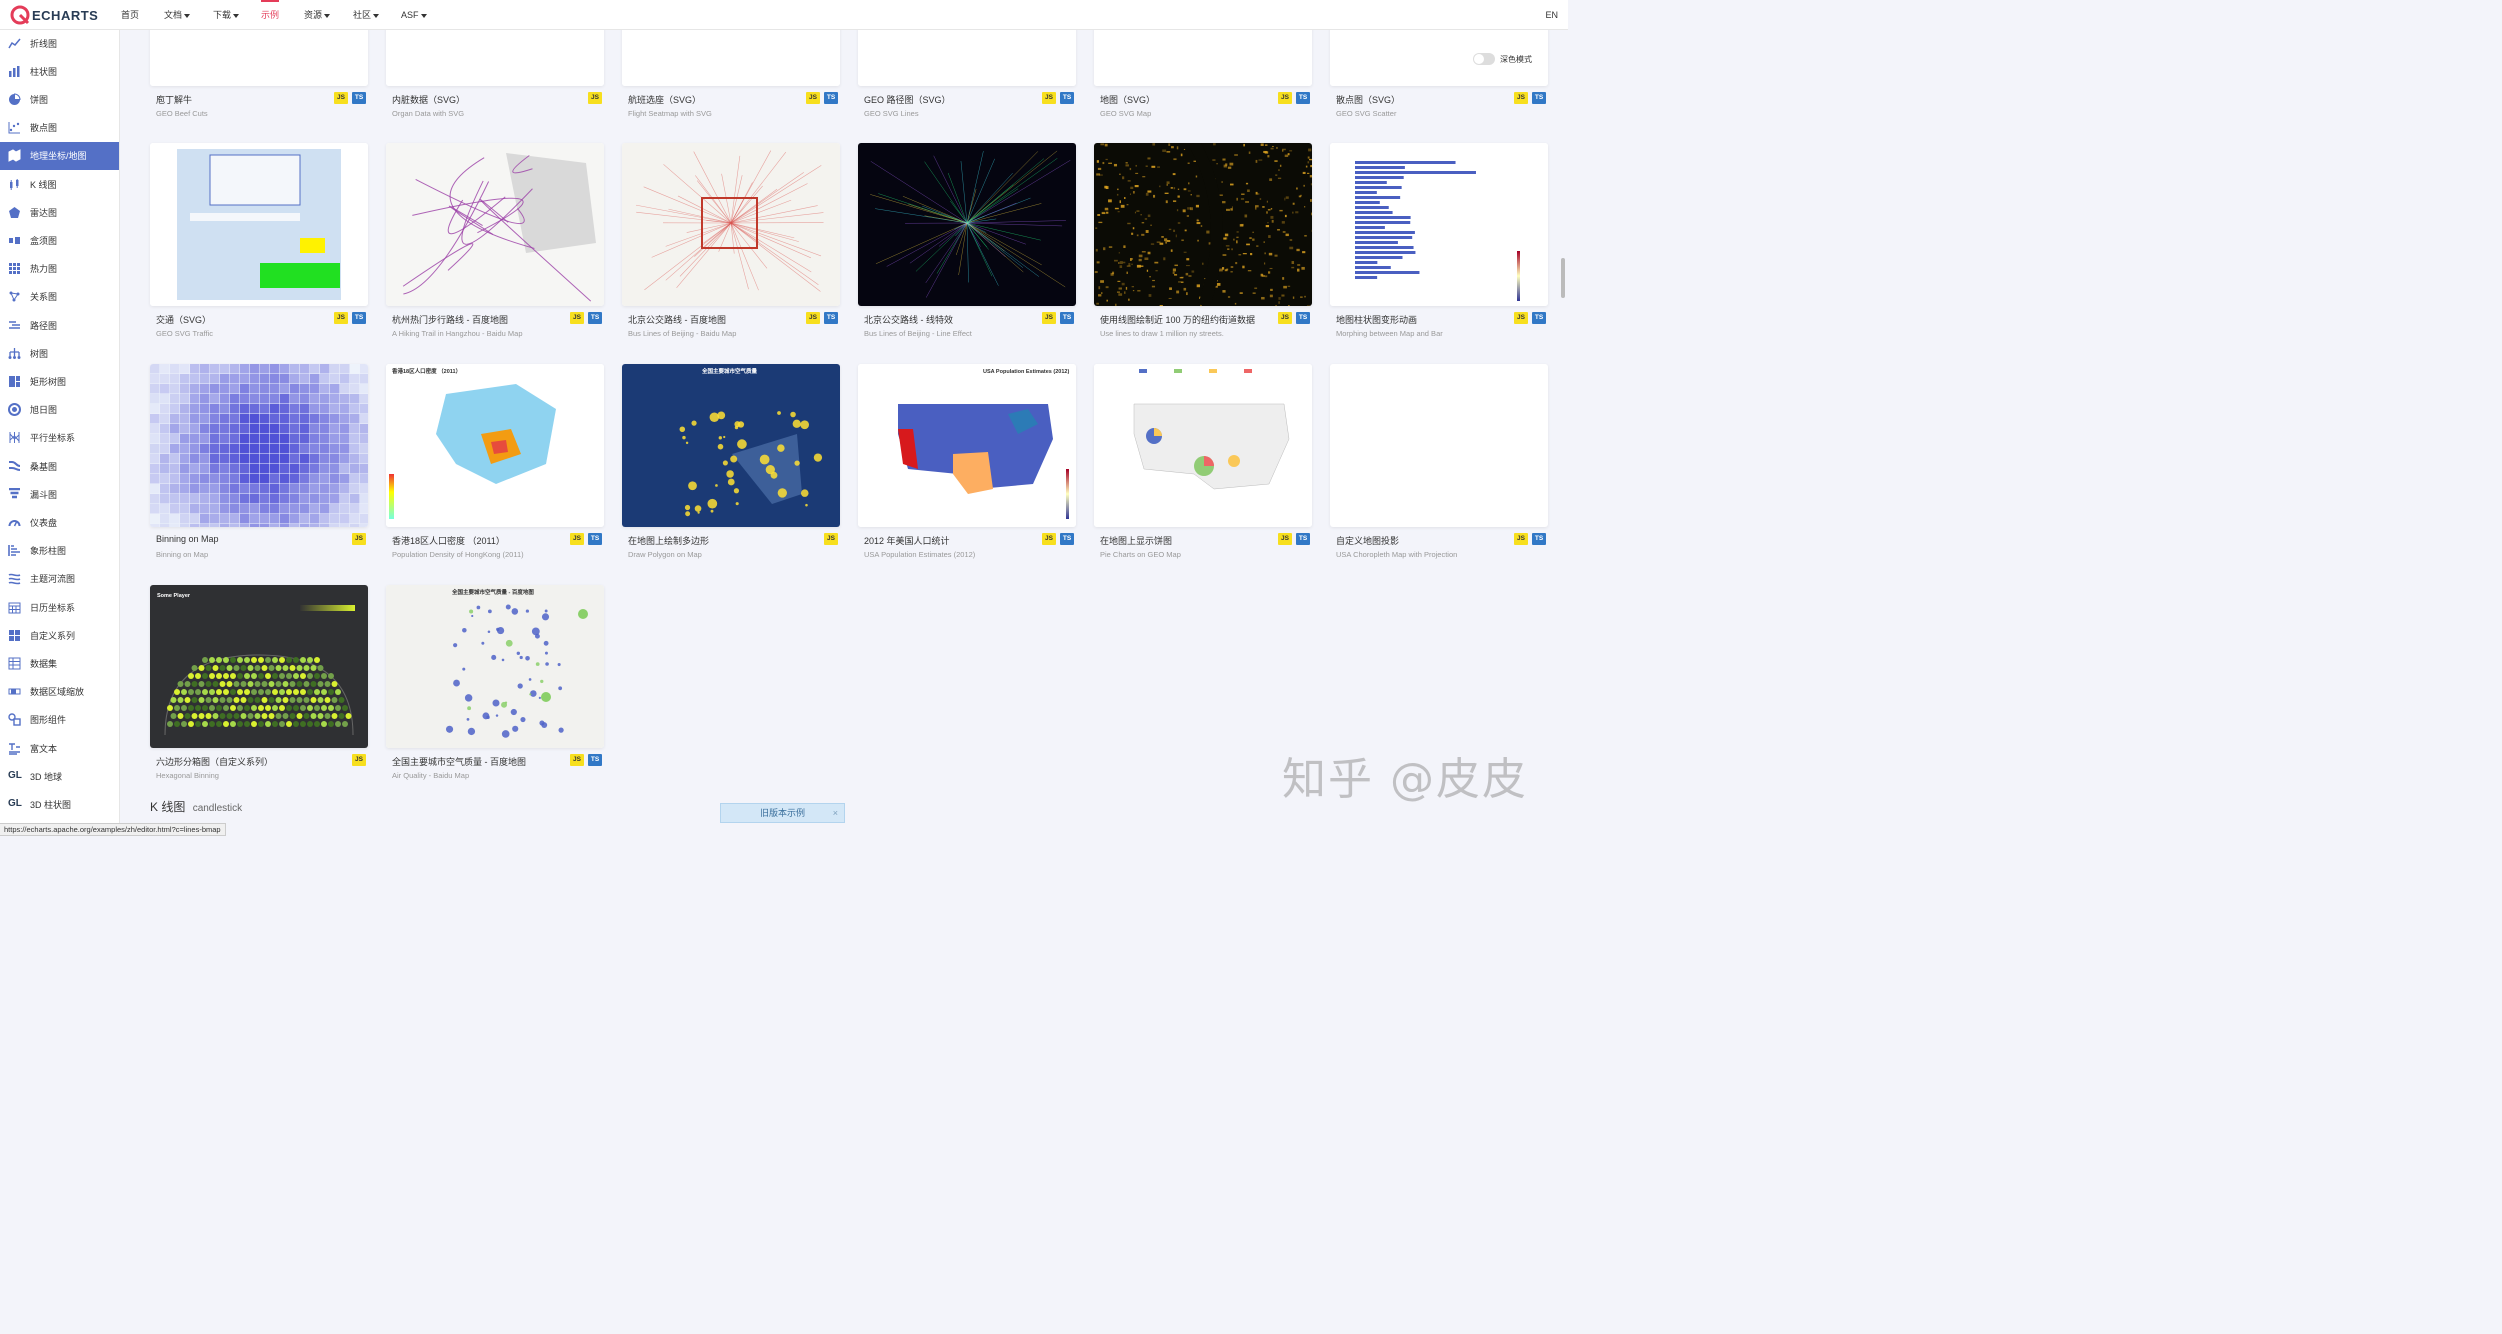 This screenshot has height=1334, width=2502. What do you see at coordinates (187, 539) in the screenshot?
I see `example-title: Binning on Map` at bounding box center [187, 539].